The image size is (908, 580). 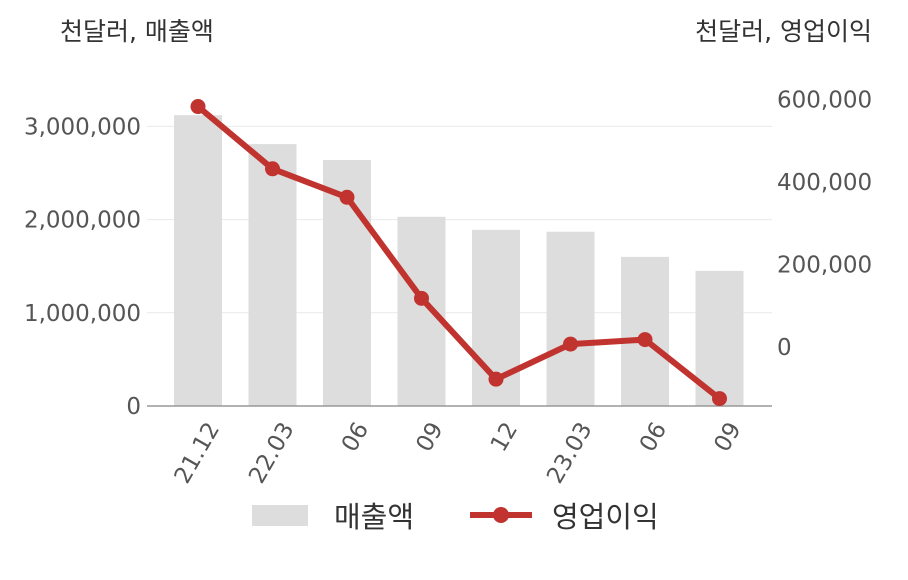 I want to click on y-right-tick-label: 0, so click(x=784, y=348).